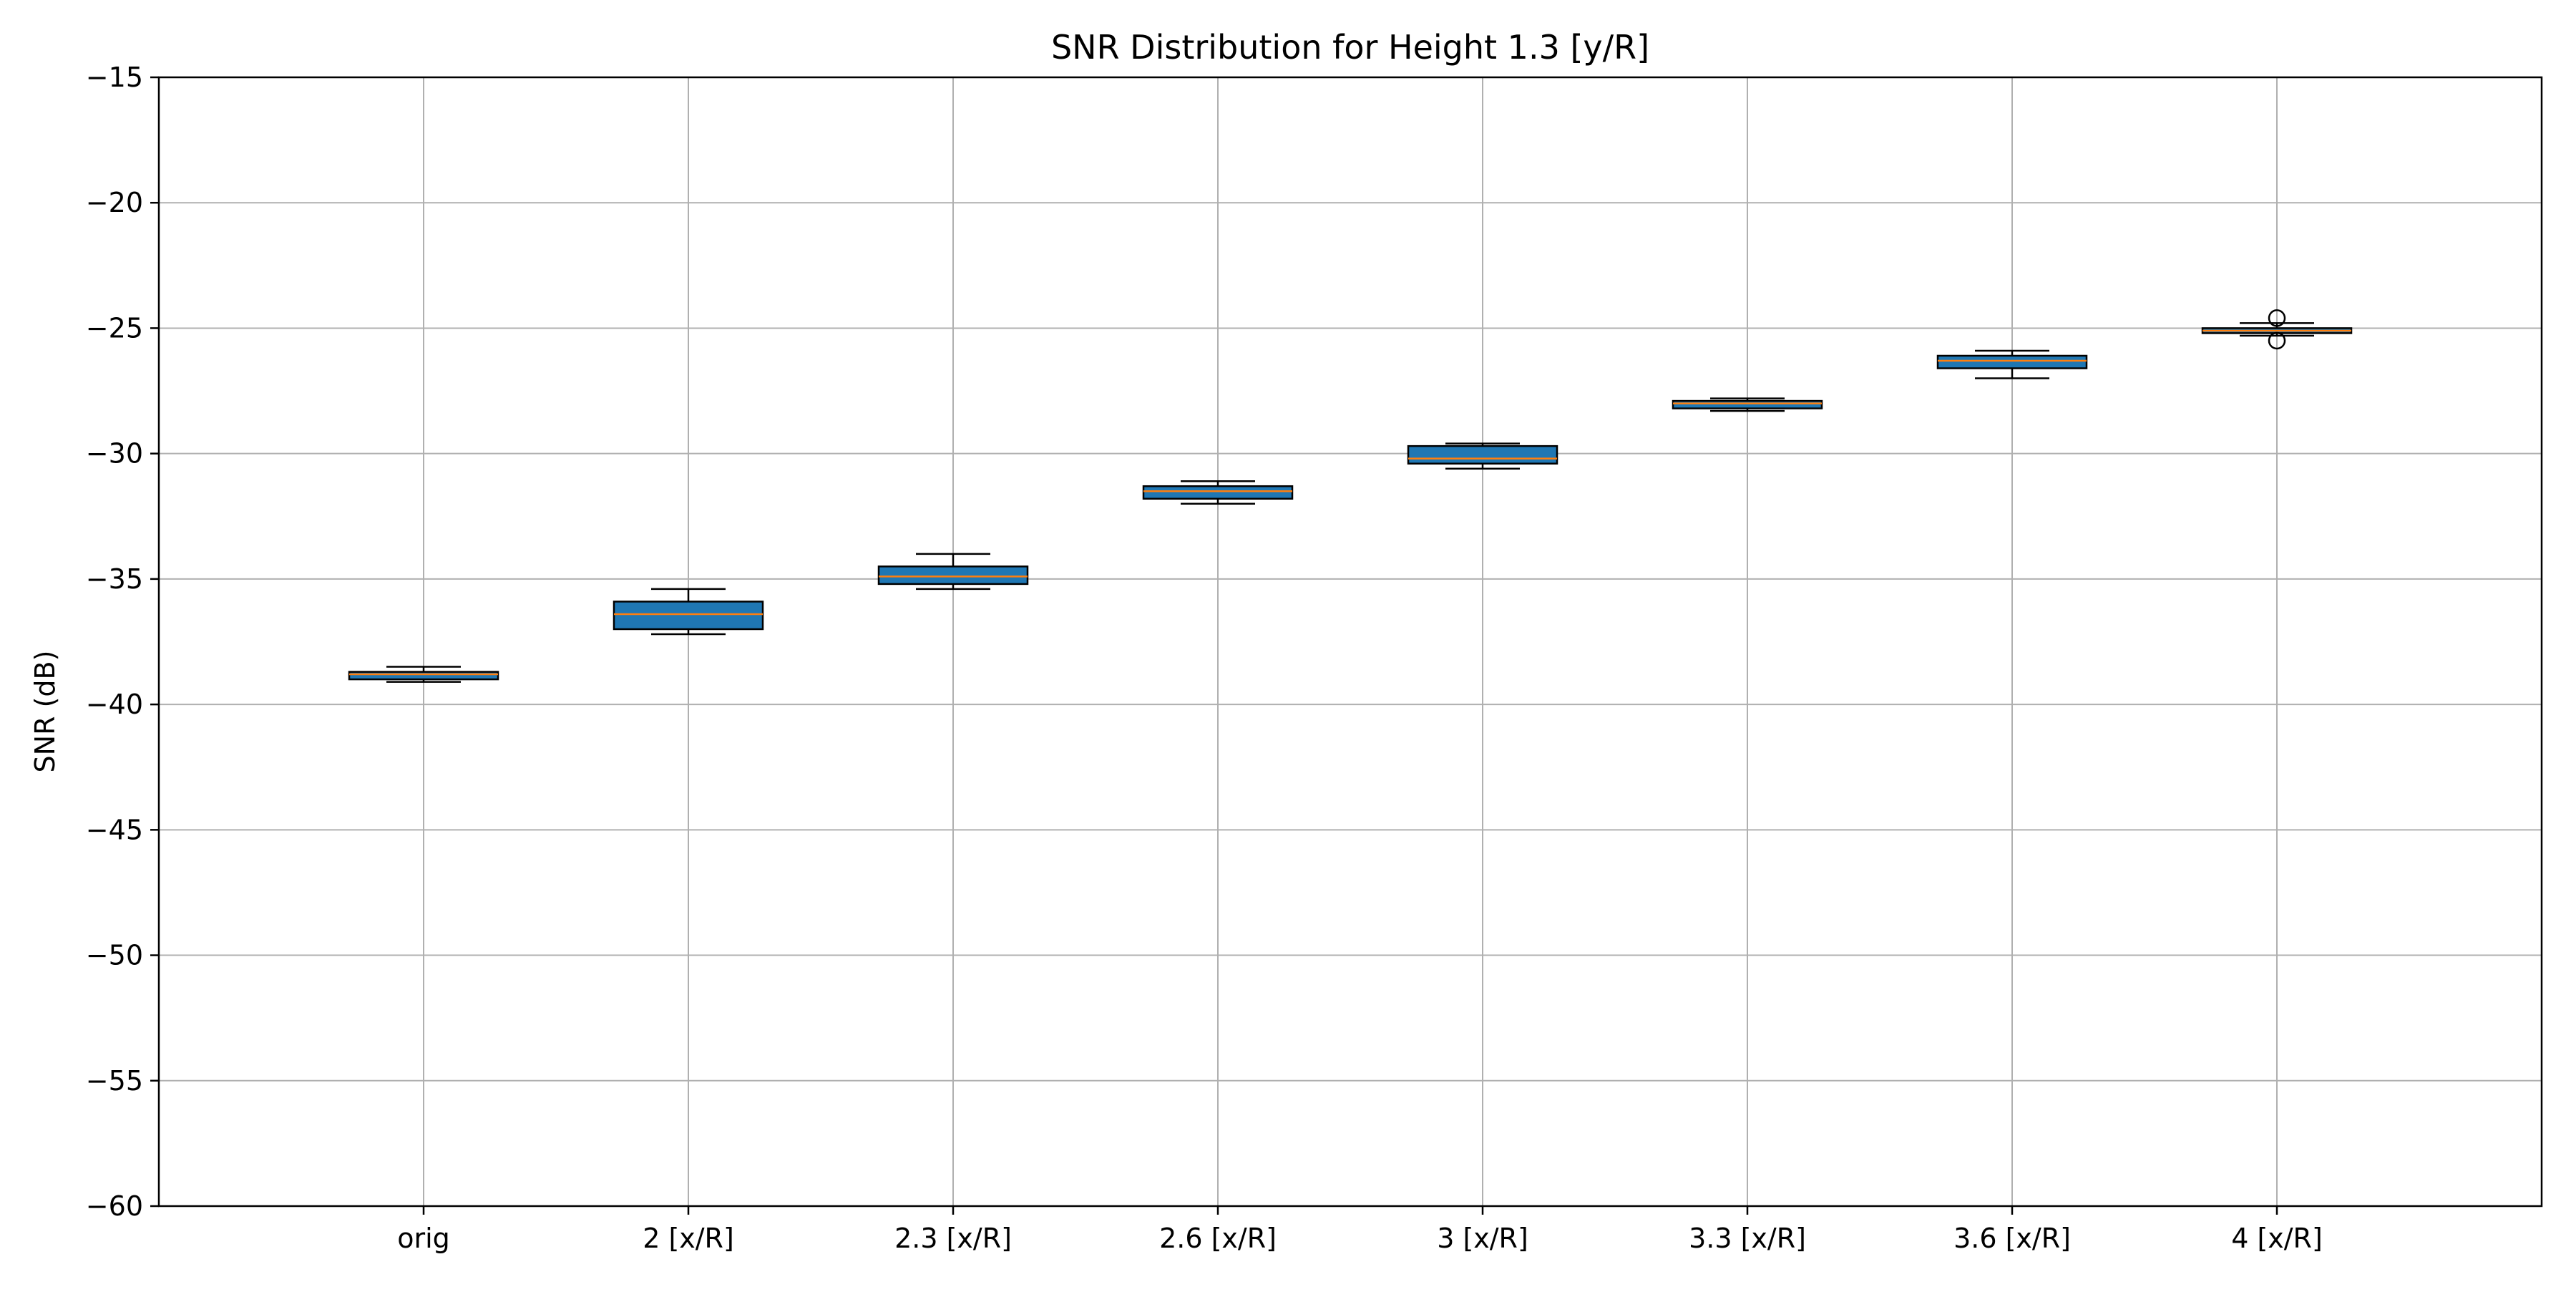 The width and height of the screenshot is (2576, 1292). Describe the element at coordinates (114, 1206) in the screenshot. I see `y-tick-label: −60` at that location.